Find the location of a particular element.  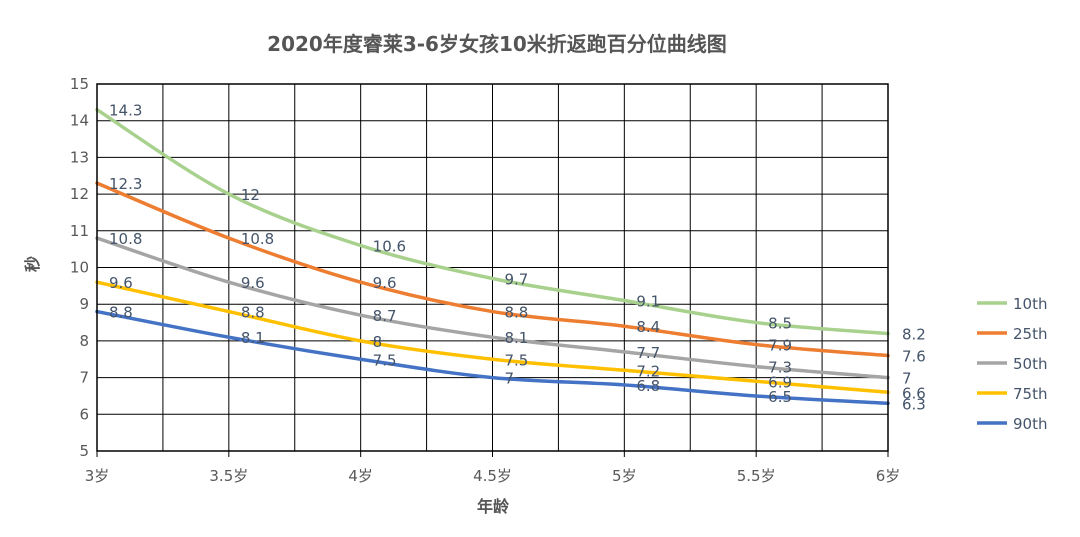

x-tick-label: 5.5岁 is located at coordinates (756, 476).